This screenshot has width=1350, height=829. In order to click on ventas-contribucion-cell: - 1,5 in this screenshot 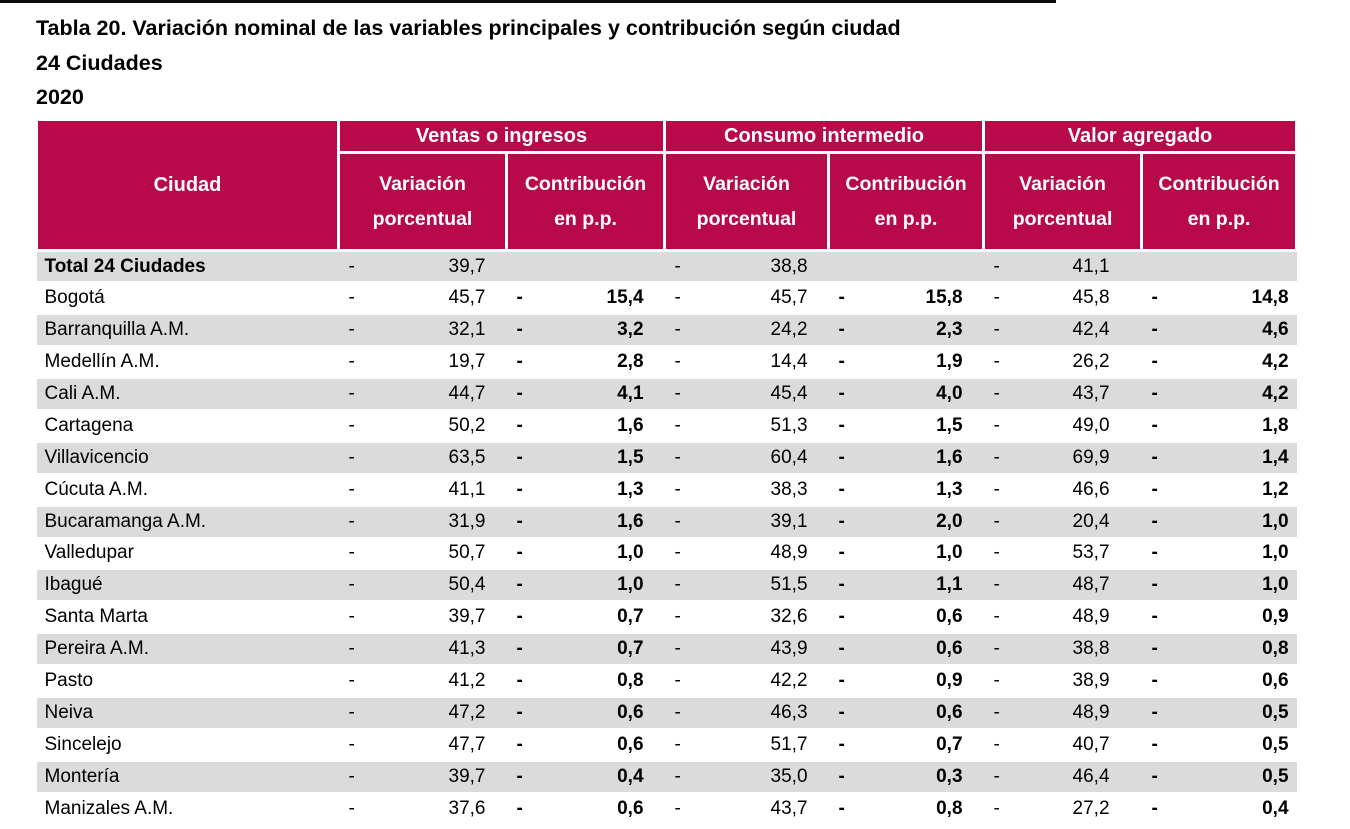, I will do `click(585, 458)`.